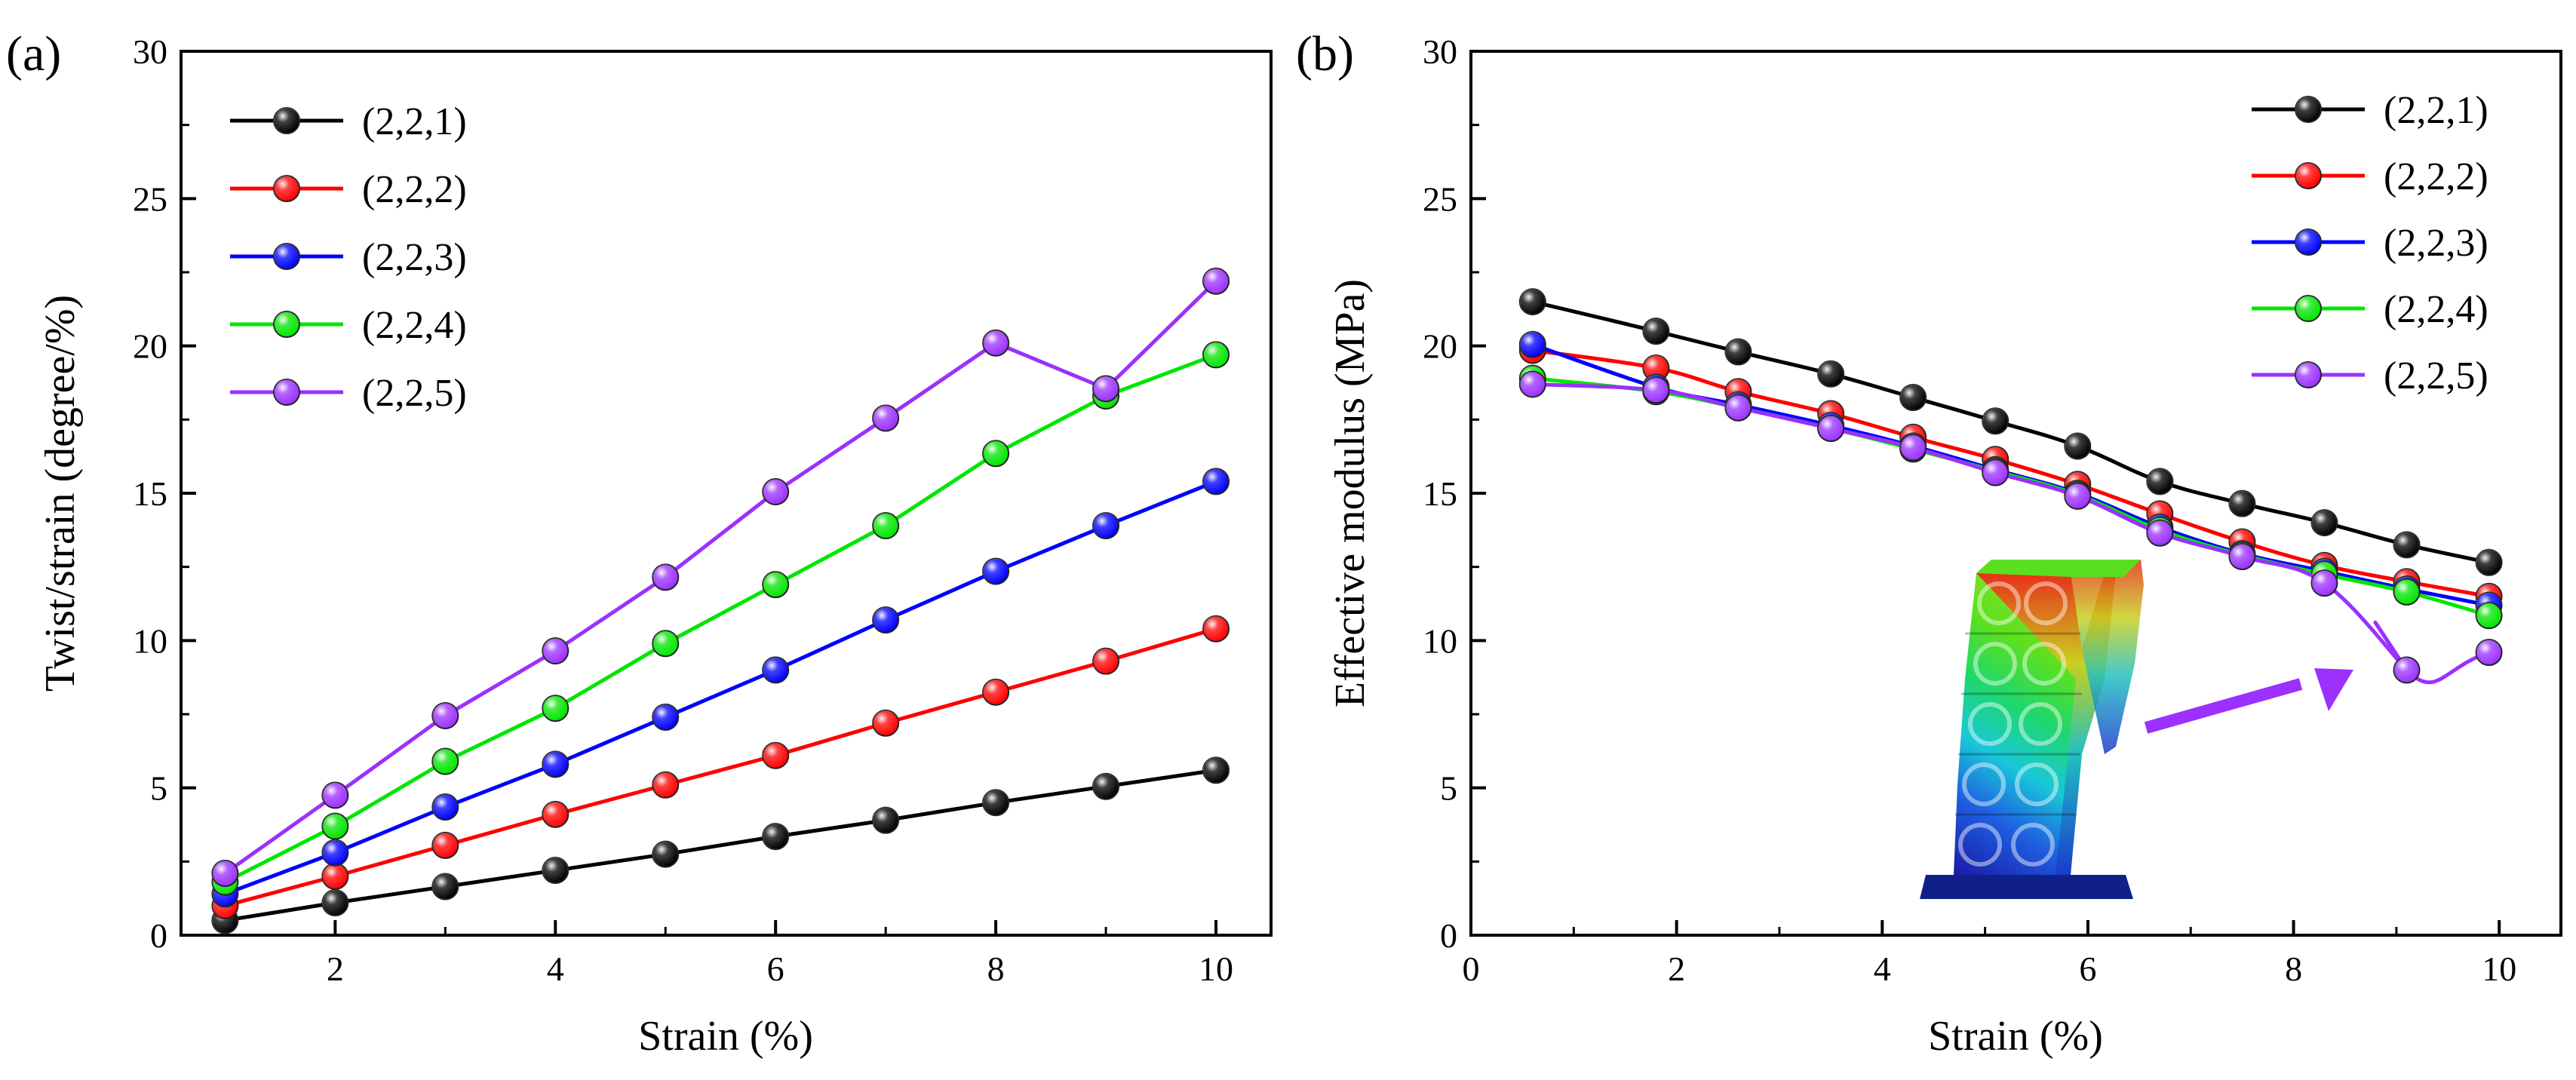 This screenshot has width=2576, height=1080. I want to click on legend-item: (2,2,4), so click(348, 325).